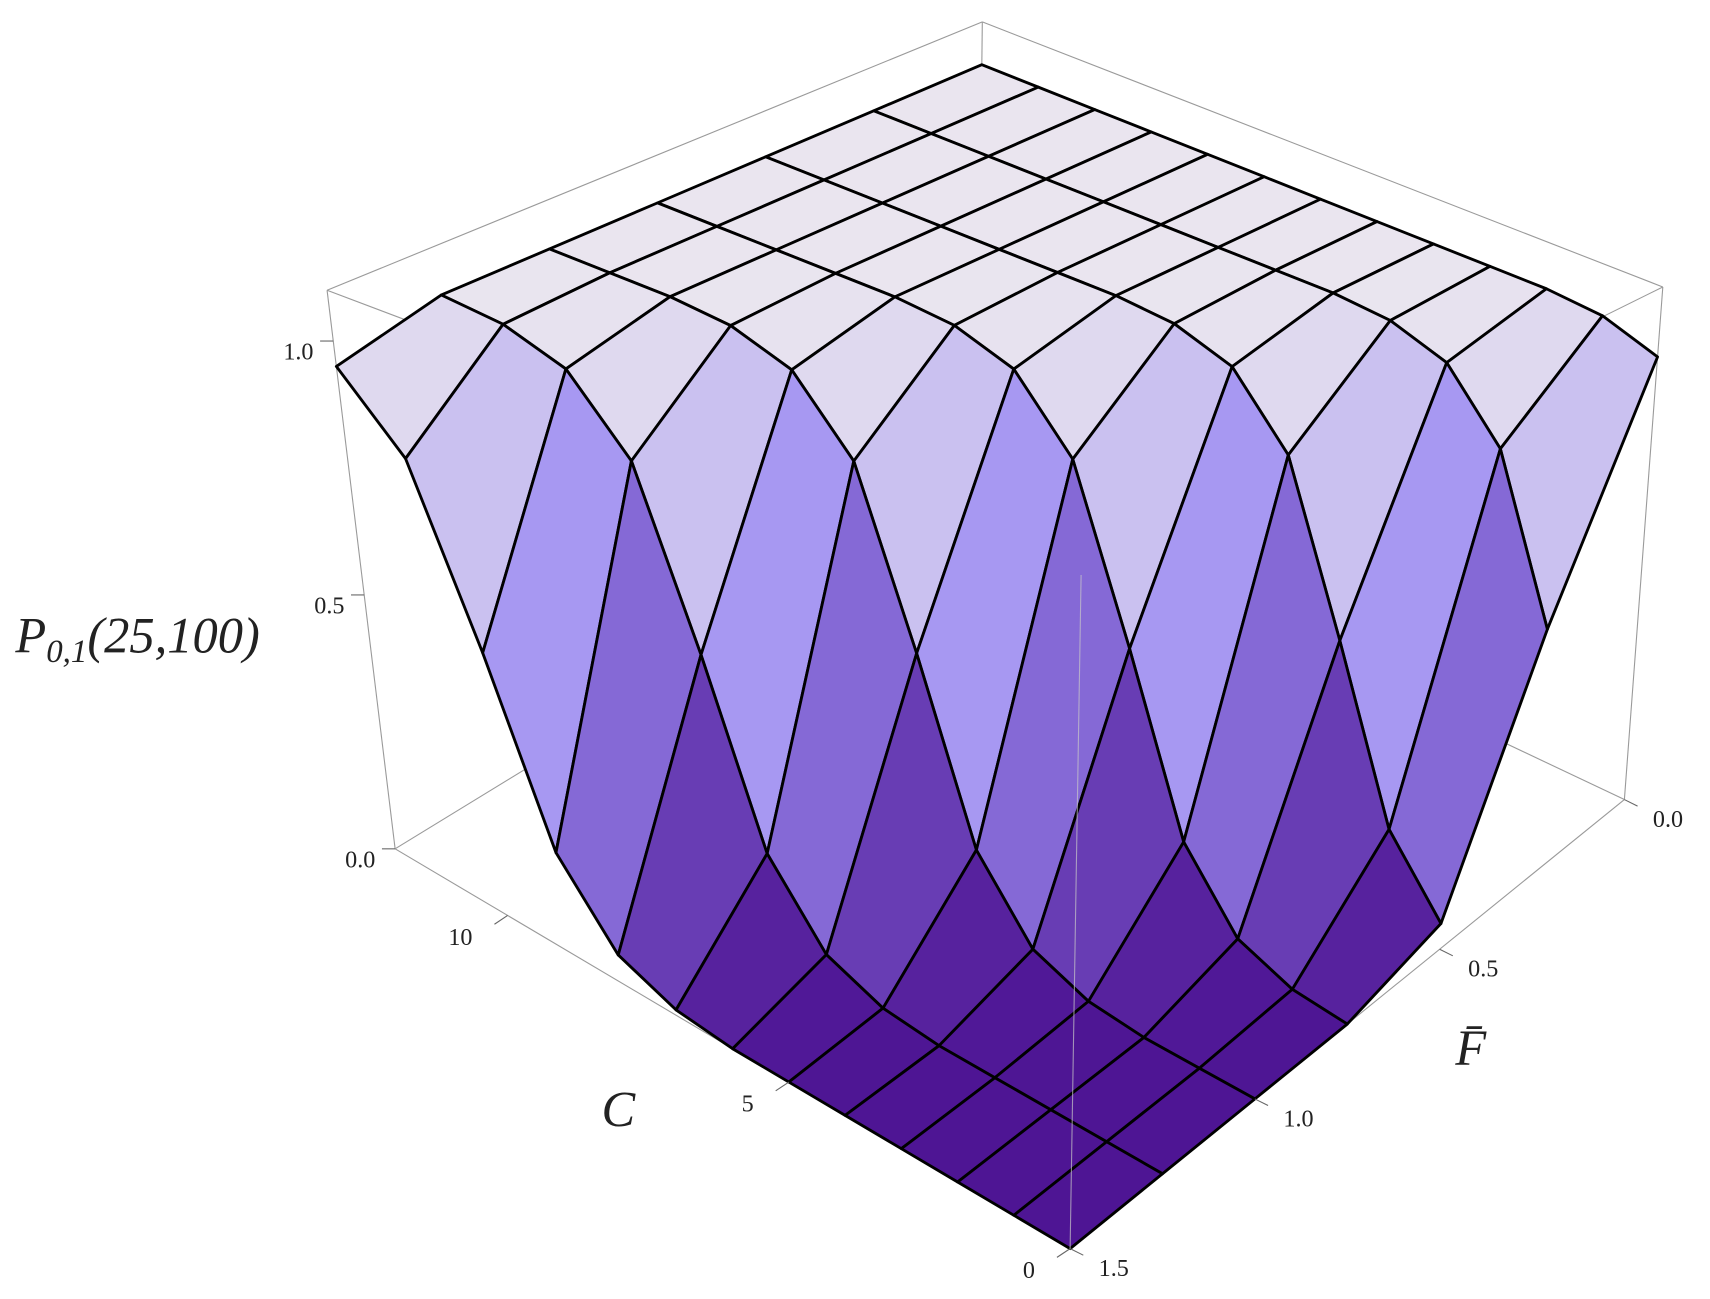 The width and height of the screenshot is (1710, 1299). I want to click on tick-label: 5, so click(748, 1105).